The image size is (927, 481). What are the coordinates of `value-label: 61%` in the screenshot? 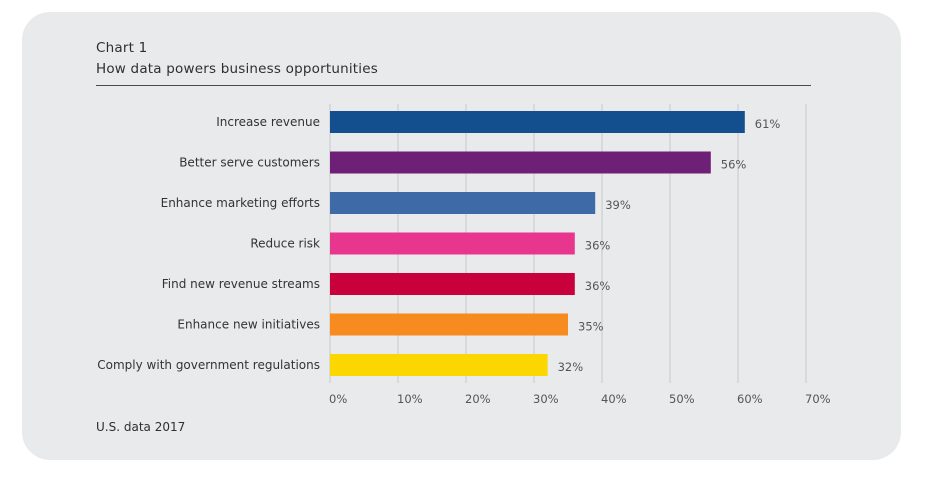 It's located at (768, 124).